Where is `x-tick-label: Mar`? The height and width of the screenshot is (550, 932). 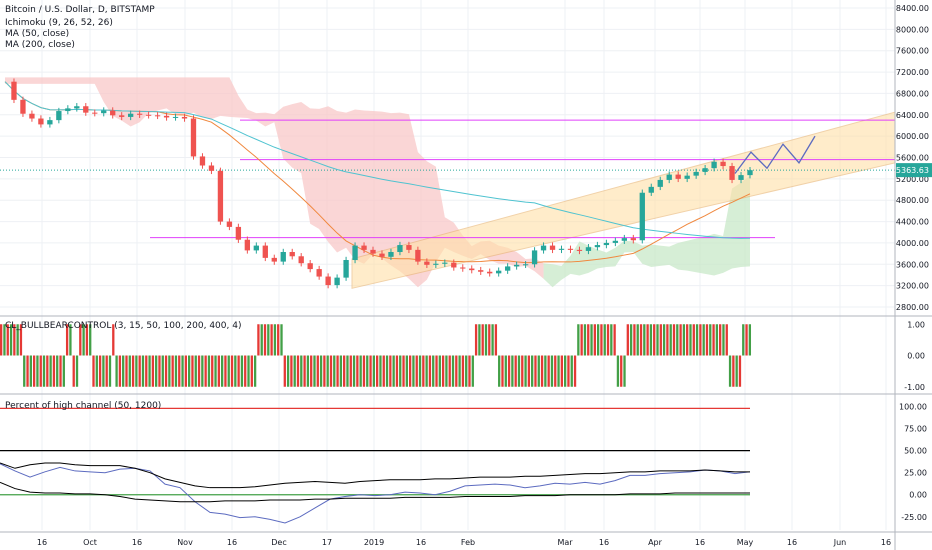
x-tick-label: Mar is located at coordinates (565, 542).